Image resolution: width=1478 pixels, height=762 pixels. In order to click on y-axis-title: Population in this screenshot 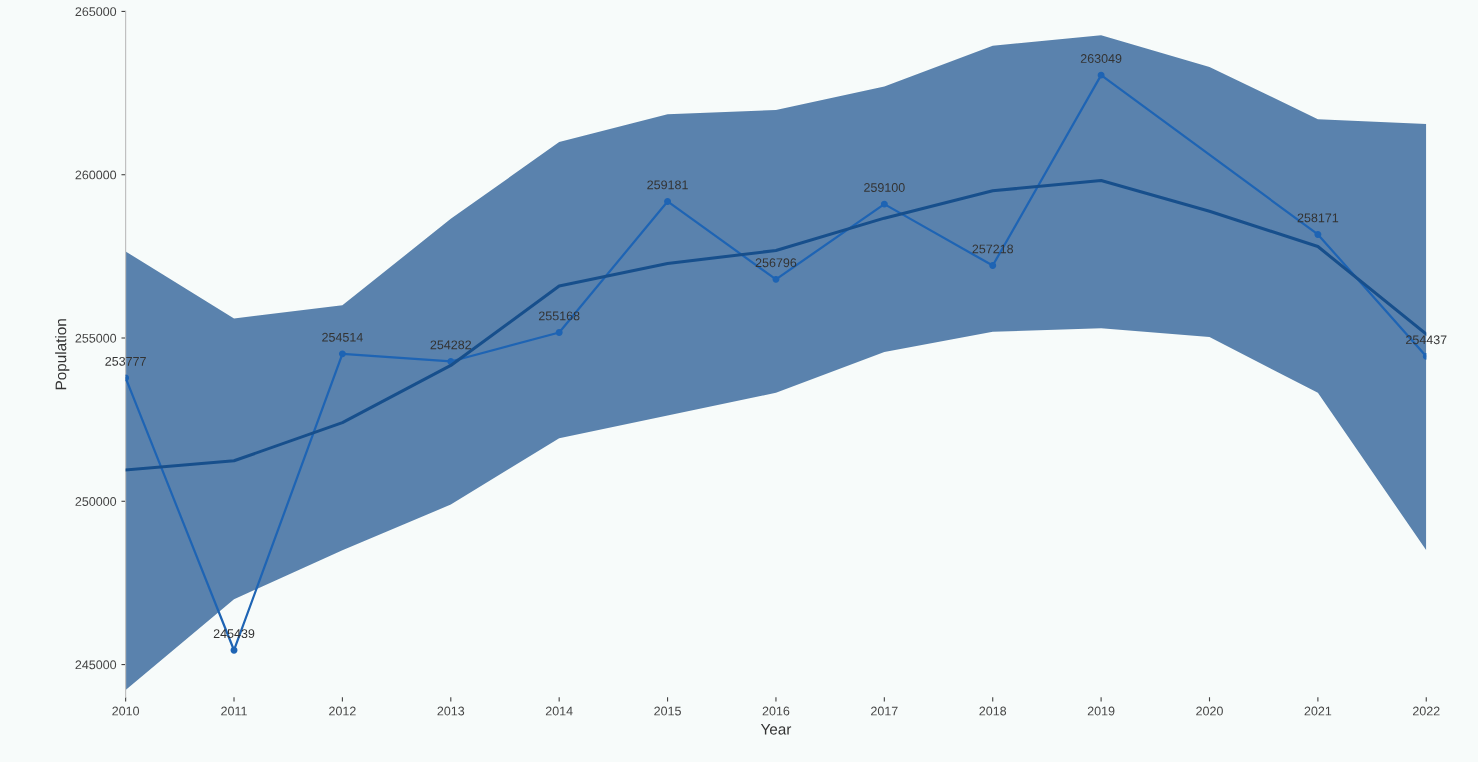, I will do `click(62, 354)`.